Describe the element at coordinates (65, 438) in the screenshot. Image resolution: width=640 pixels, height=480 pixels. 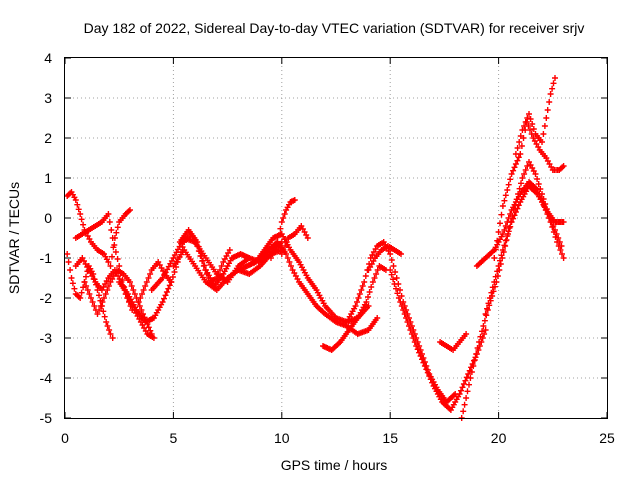
I see `x-tick-label: 0` at that location.